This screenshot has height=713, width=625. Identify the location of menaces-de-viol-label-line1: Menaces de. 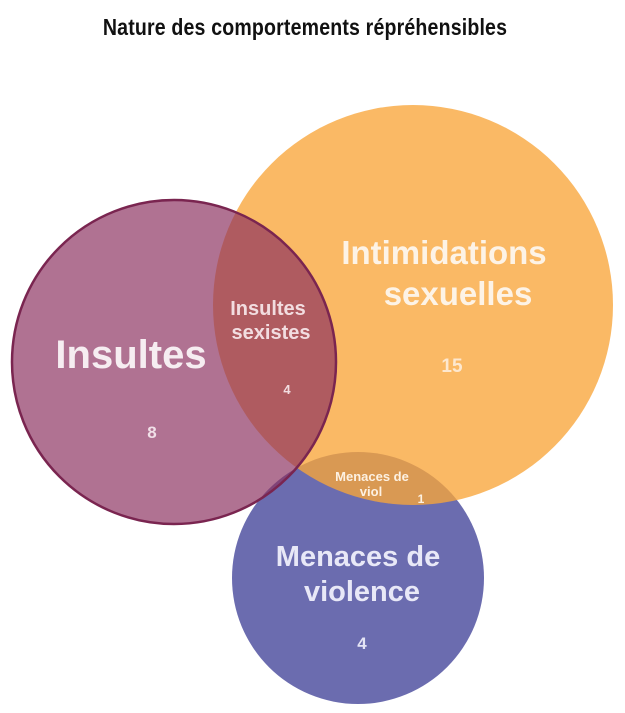
(372, 476).